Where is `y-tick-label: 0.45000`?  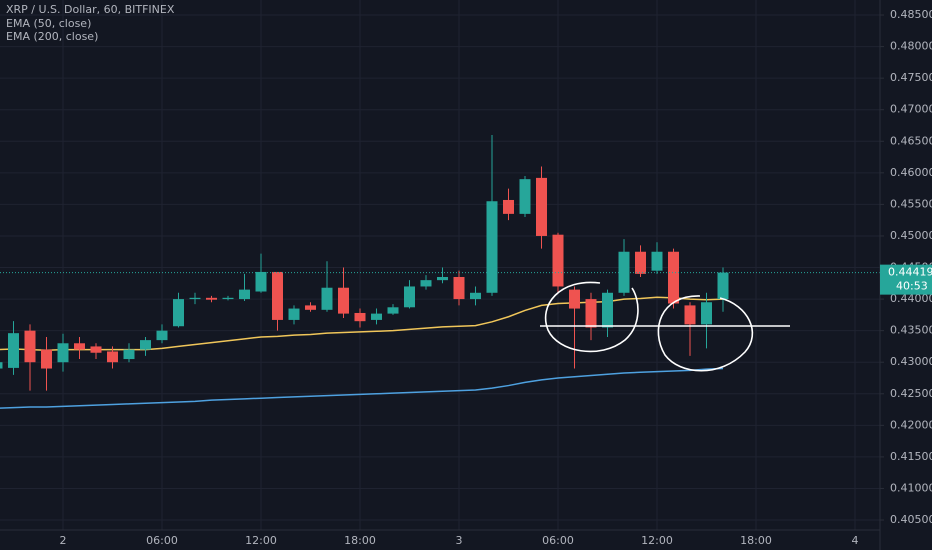
y-tick-label: 0.45000 is located at coordinates (911, 235).